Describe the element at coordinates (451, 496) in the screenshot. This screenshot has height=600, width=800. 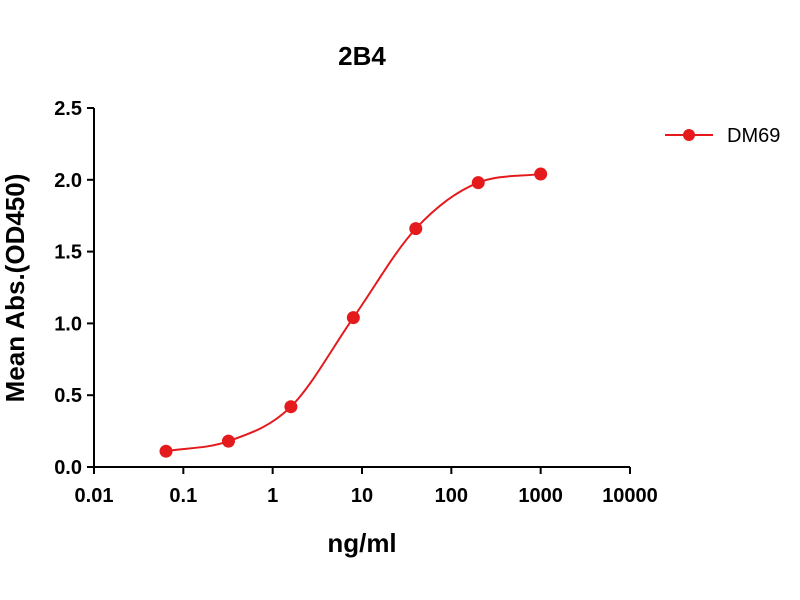
I see `x-tick-label: 100` at that location.